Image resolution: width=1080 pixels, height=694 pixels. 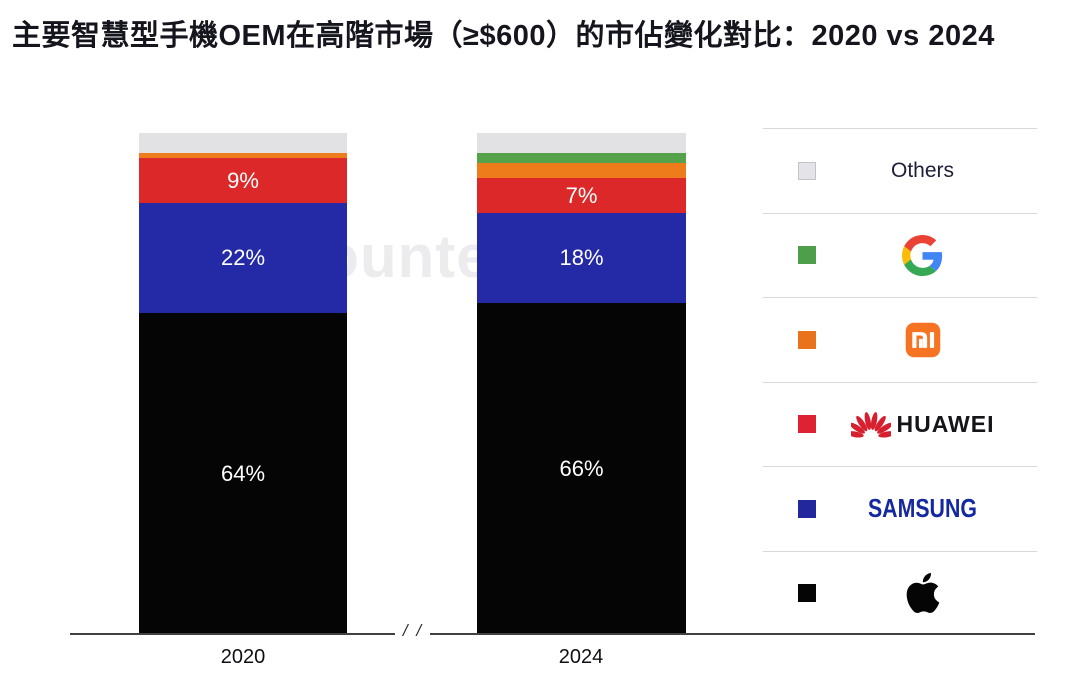 What do you see at coordinates (945, 423) in the screenshot?
I see `huawei-wordmark: HUAWEI` at bounding box center [945, 423].